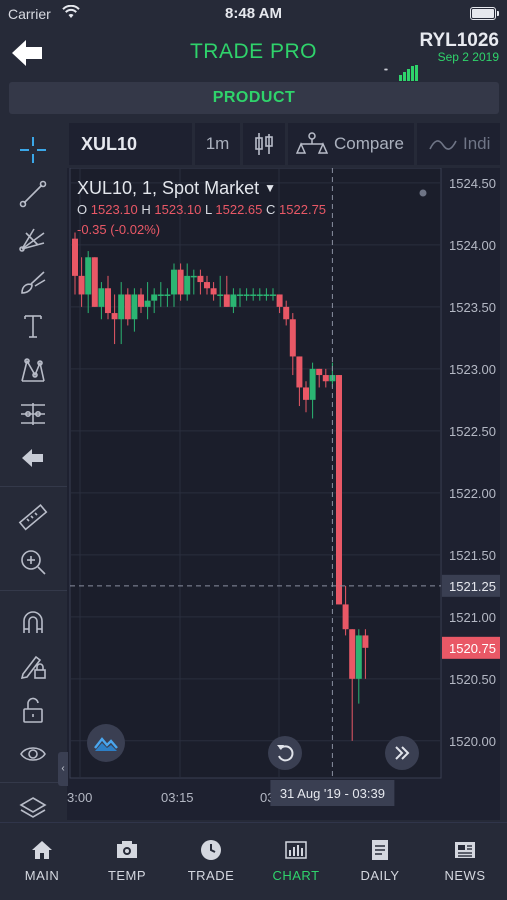 This screenshot has height=900, width=507. What do you see at coordinates (468, 57) in the screenshot?
I see `account-date: Sep 2 2019` at bounding box center [468, 57].